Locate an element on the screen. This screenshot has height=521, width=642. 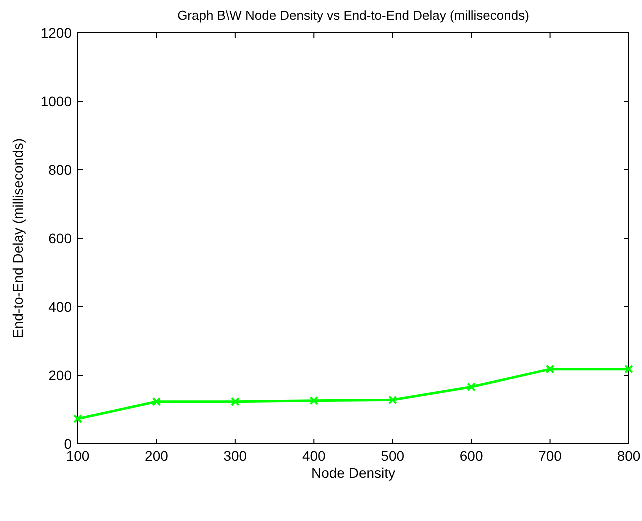
x-tick-label: 800 is located at coordinates (629, 456).